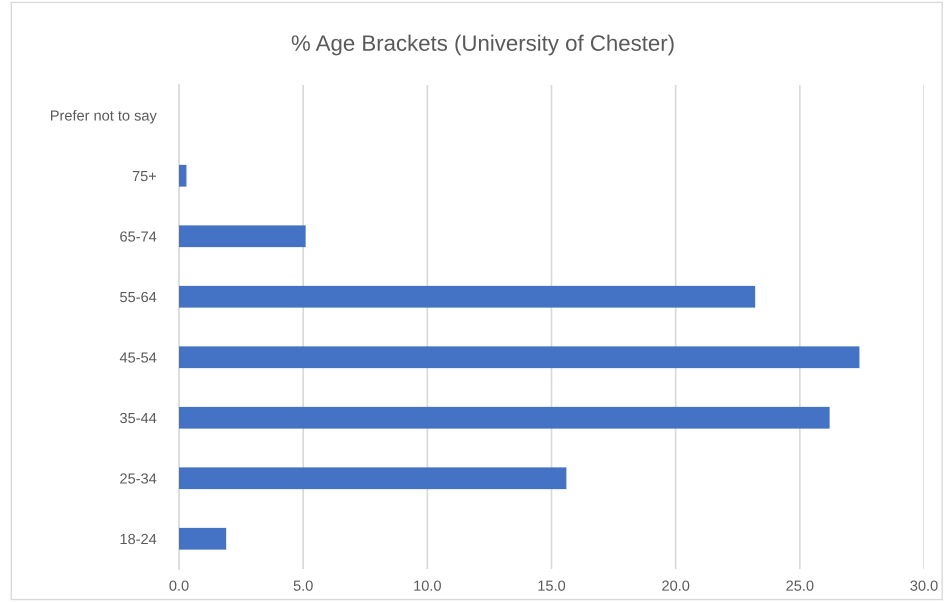  Describe the element at coordinates (103, 117) in the screenshot. I see `y-tick-label: Prefer not to say` at that location.